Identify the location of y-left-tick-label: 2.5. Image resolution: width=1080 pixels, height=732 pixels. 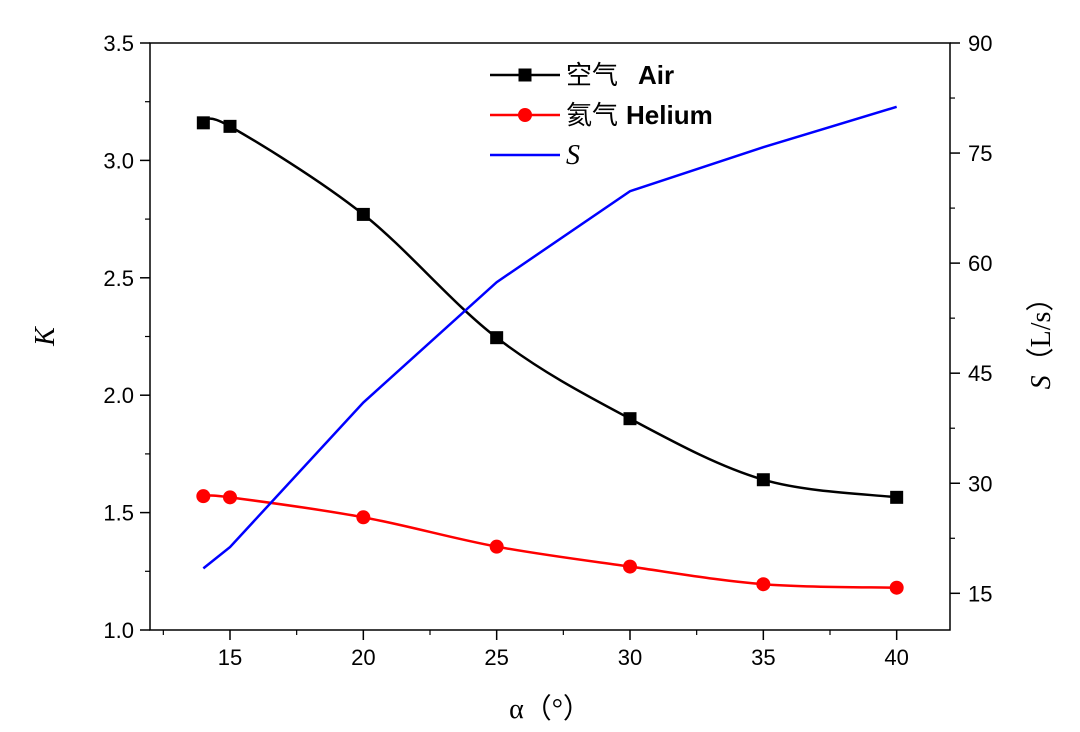
(118, 278).